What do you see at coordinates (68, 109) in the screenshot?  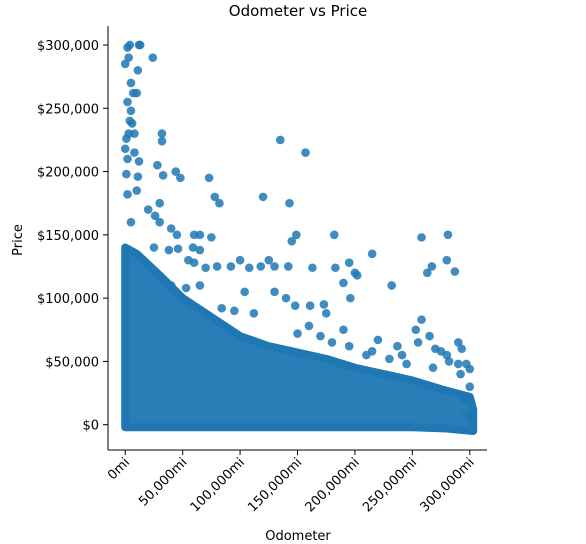 I see `y-tick-label: $250,000` at bounding box center [68, 109].